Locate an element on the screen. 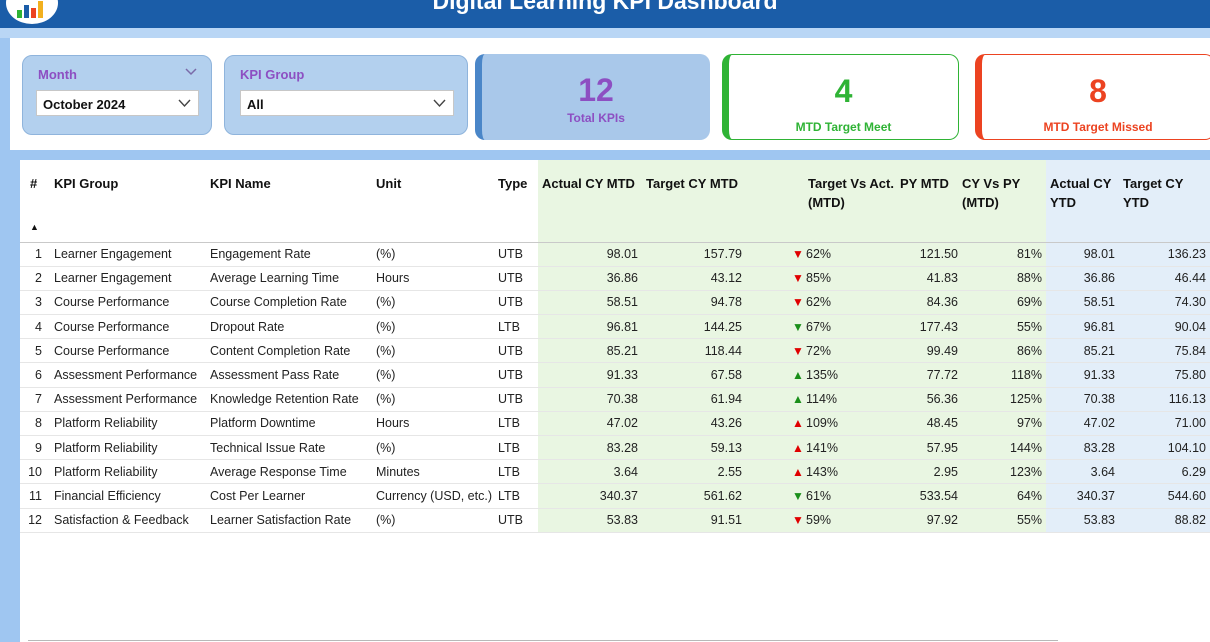  py-mtd-cell: 48.45 is located at coordinates (931, 424).